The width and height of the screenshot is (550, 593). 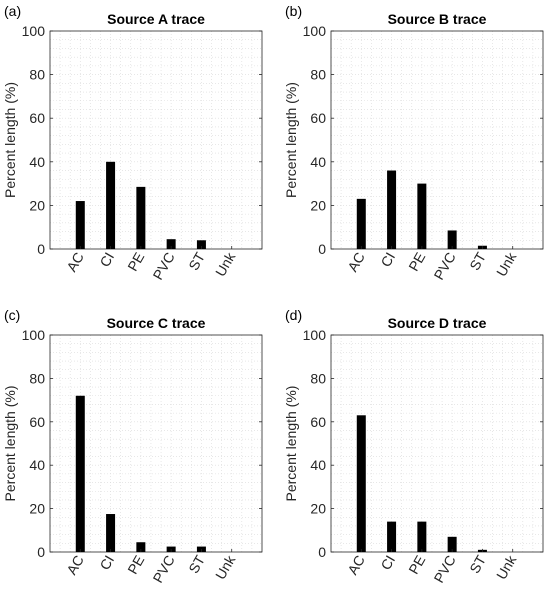 I want to click on panel-label: (c), so click(x=12, y=315).